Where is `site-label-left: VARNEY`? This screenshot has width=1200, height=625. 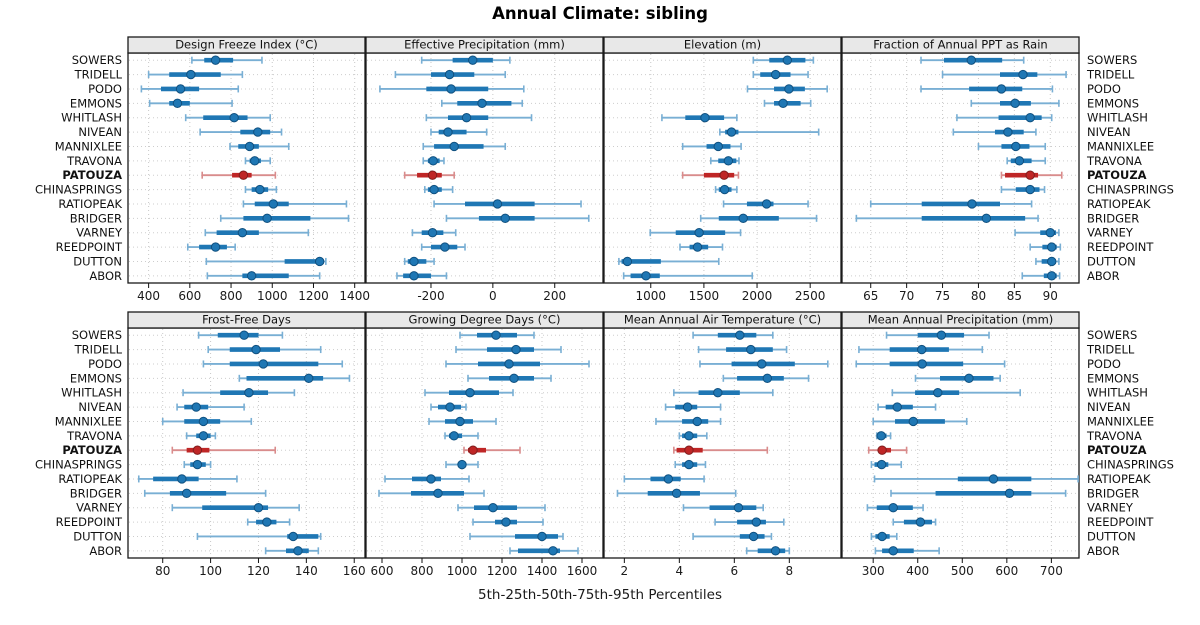
site-label-left: VARNEY is located at coordinates (99, 233).